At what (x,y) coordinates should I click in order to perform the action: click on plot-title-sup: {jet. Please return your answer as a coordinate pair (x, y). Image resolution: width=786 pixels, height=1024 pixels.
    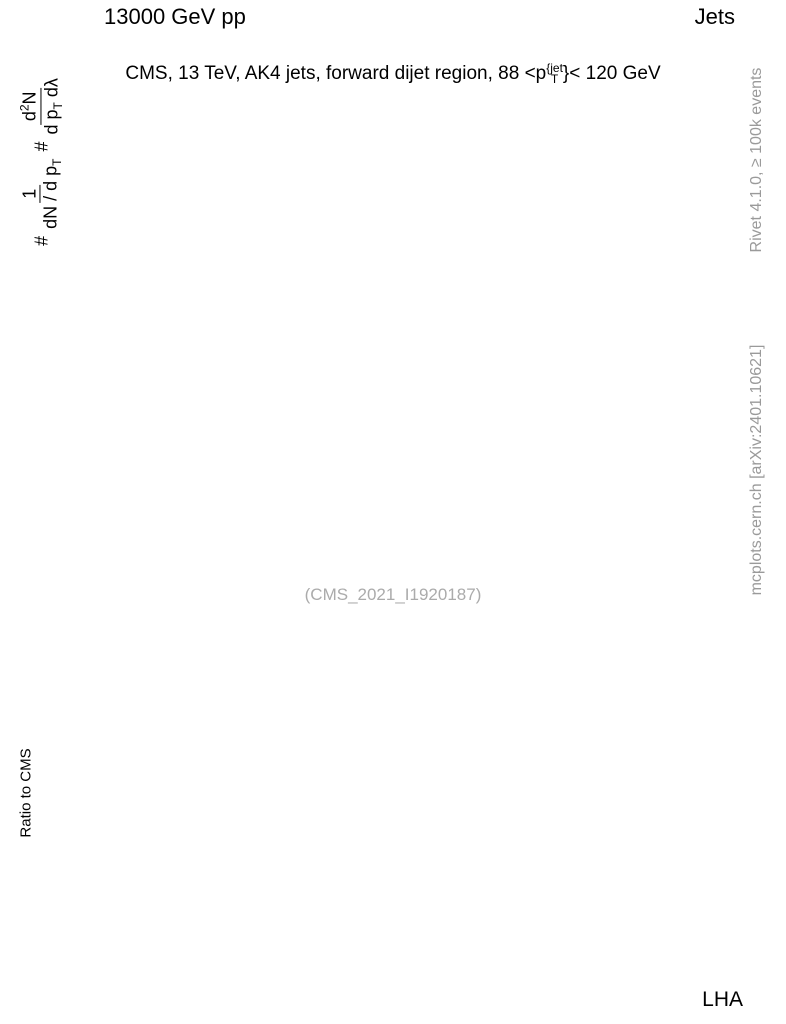
    Looking at the image, I should click on (554, 68).